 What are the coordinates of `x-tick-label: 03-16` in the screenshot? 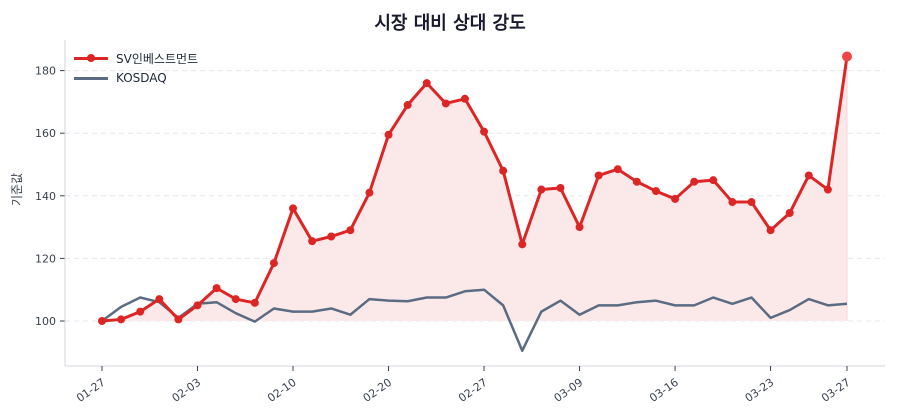 It's located at (664, 390).